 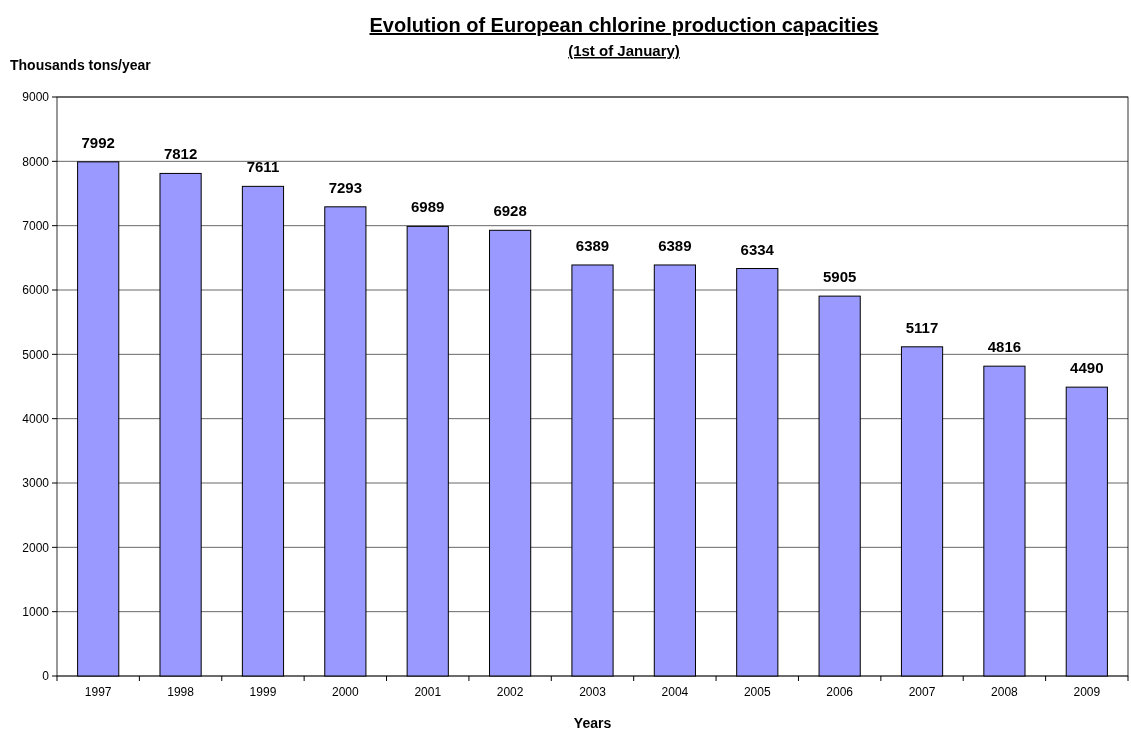 What do you see at coordinates (36, 161) in the screenshot?
I see `y-tick-label: 8000` at bounding box center [36, 161].